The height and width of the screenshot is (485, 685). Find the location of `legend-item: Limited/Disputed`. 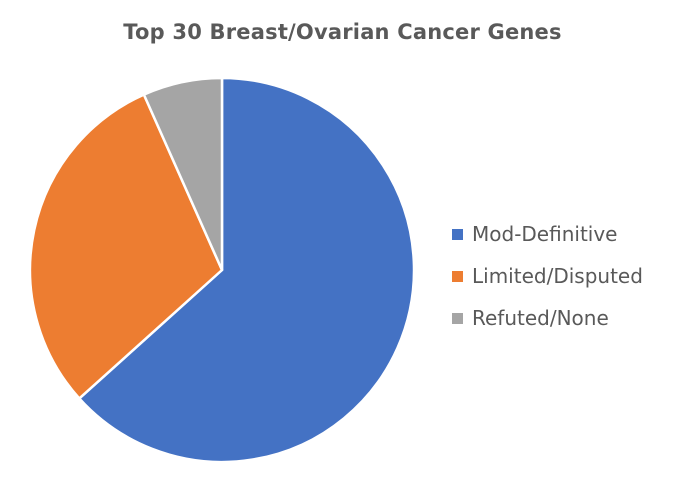

legend-item: Limited/Disputed is located at coordinates (547, 276).